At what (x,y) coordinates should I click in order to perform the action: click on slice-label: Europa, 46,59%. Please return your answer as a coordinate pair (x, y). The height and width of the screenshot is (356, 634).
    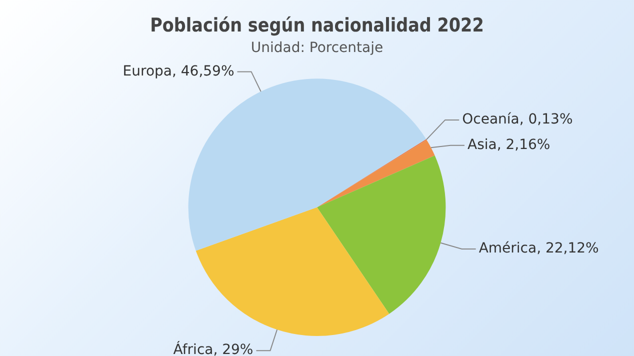
    Looking at the image, I should click on (178, 71).